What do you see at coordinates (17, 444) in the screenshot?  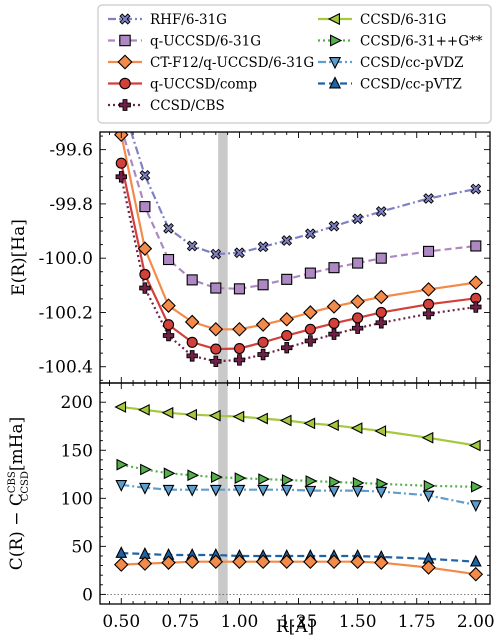 I see `y-label-unit: [mHa]` at bounding box center [17, 444].